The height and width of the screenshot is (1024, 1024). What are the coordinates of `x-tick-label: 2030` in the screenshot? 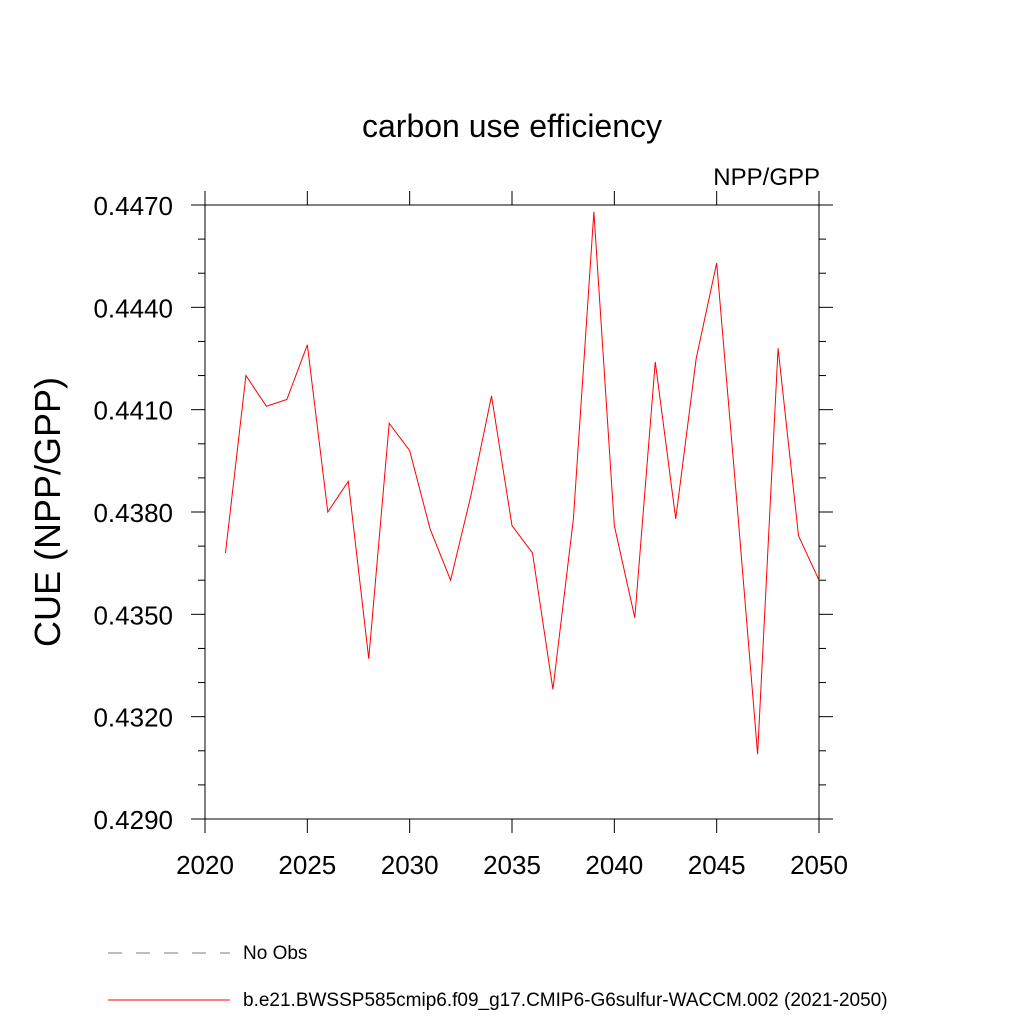 It's located at (410, 865).